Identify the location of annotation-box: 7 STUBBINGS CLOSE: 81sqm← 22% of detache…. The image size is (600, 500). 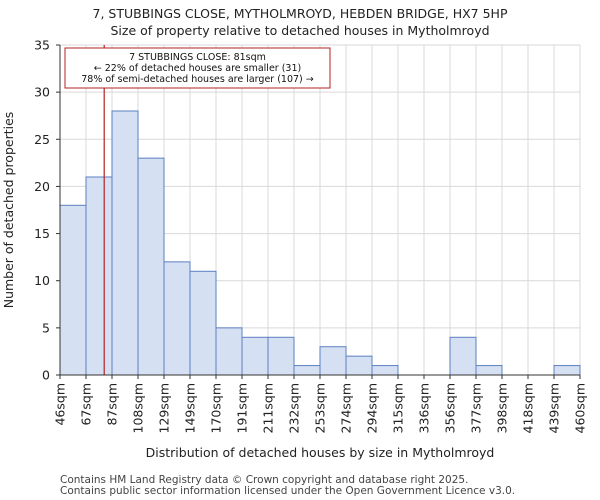
(197, 68).